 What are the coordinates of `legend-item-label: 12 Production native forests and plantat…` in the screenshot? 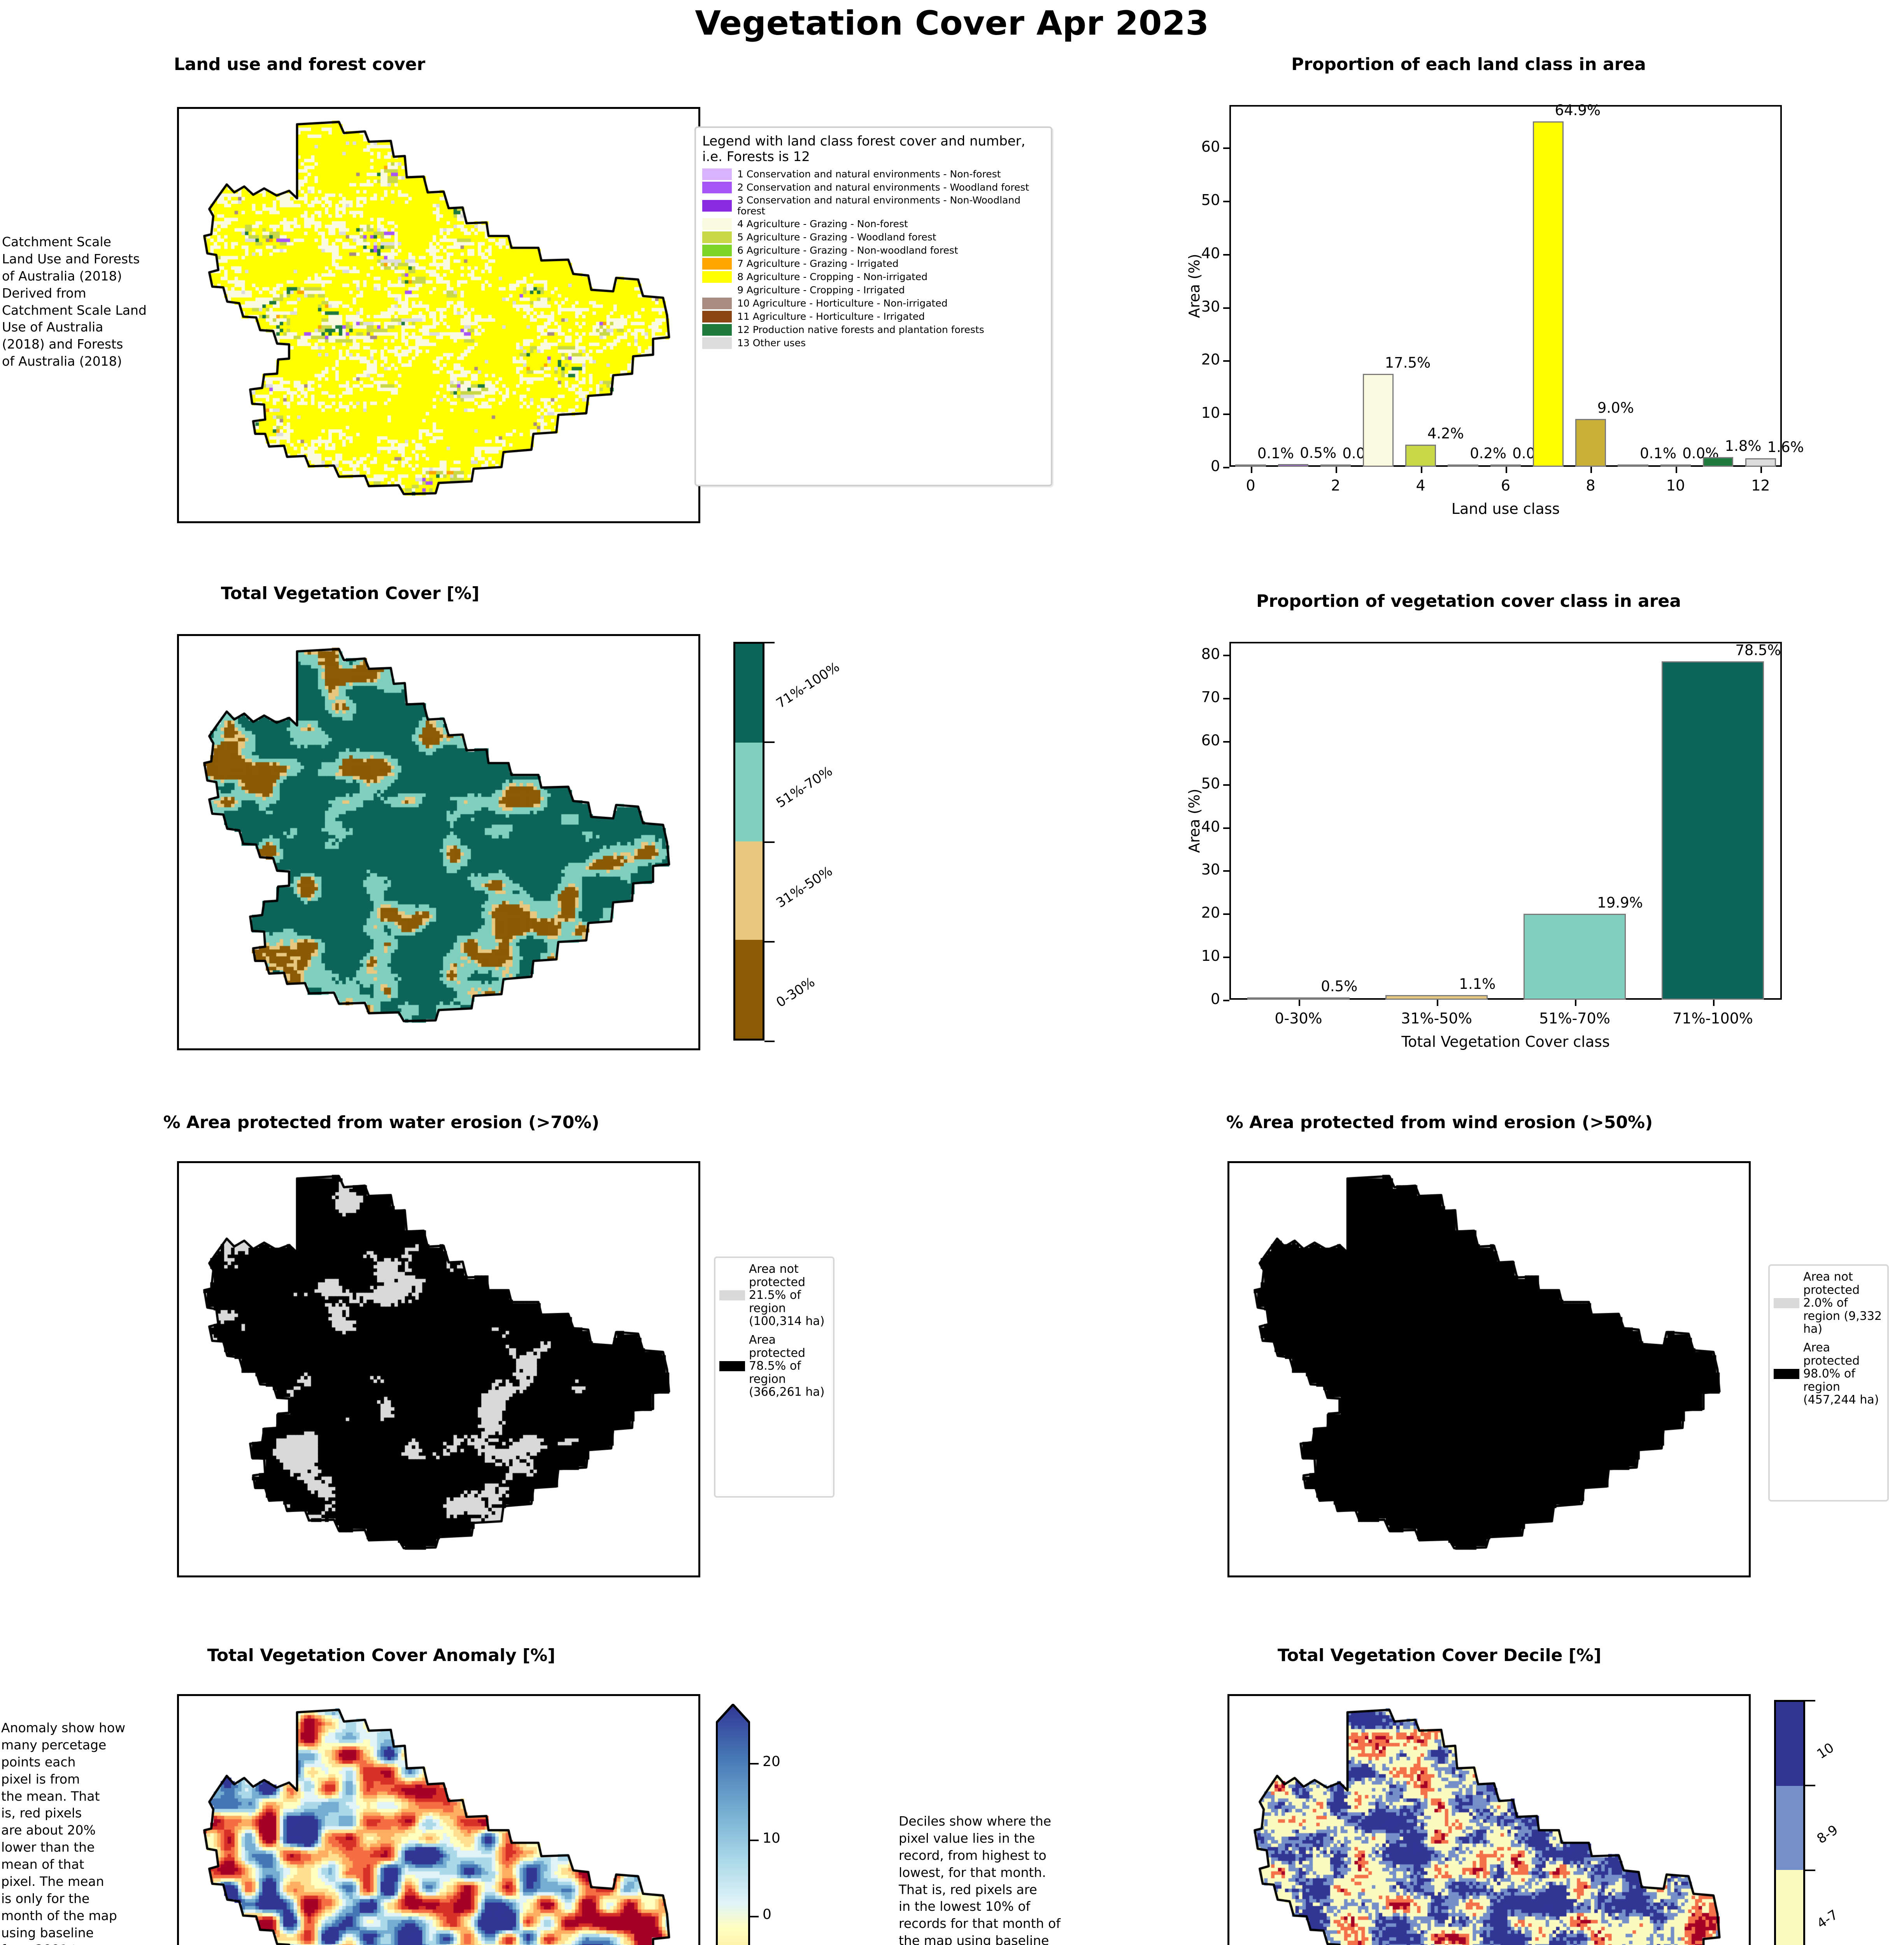 It's located at (861, 330).